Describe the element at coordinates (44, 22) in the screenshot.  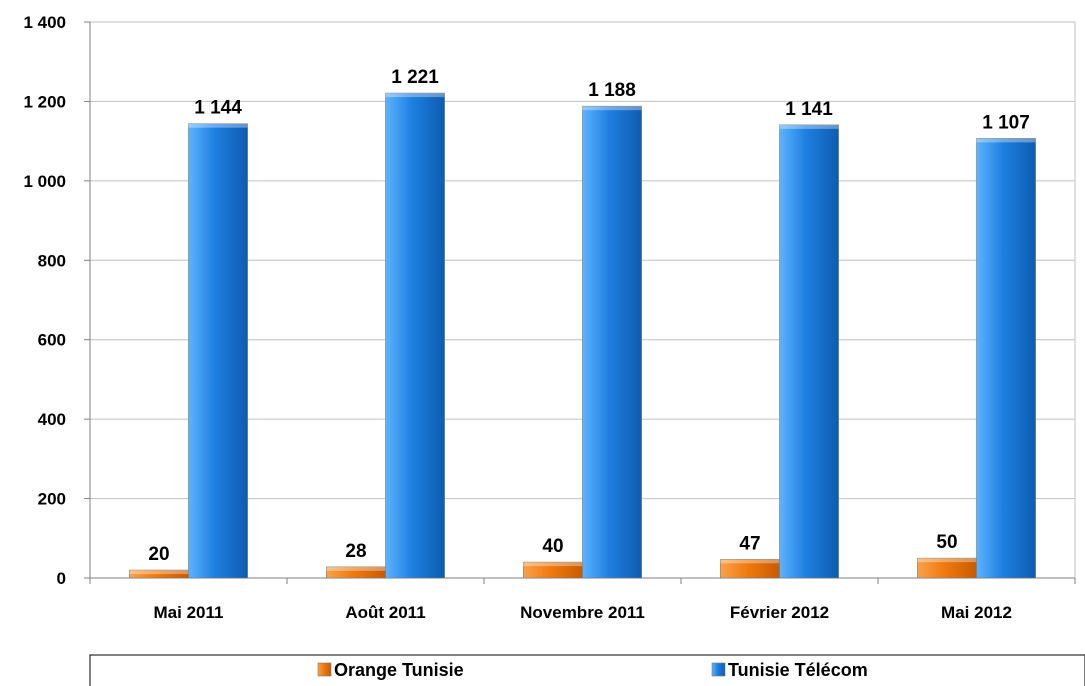
I see `y-tick-label: 1 400` at that location.